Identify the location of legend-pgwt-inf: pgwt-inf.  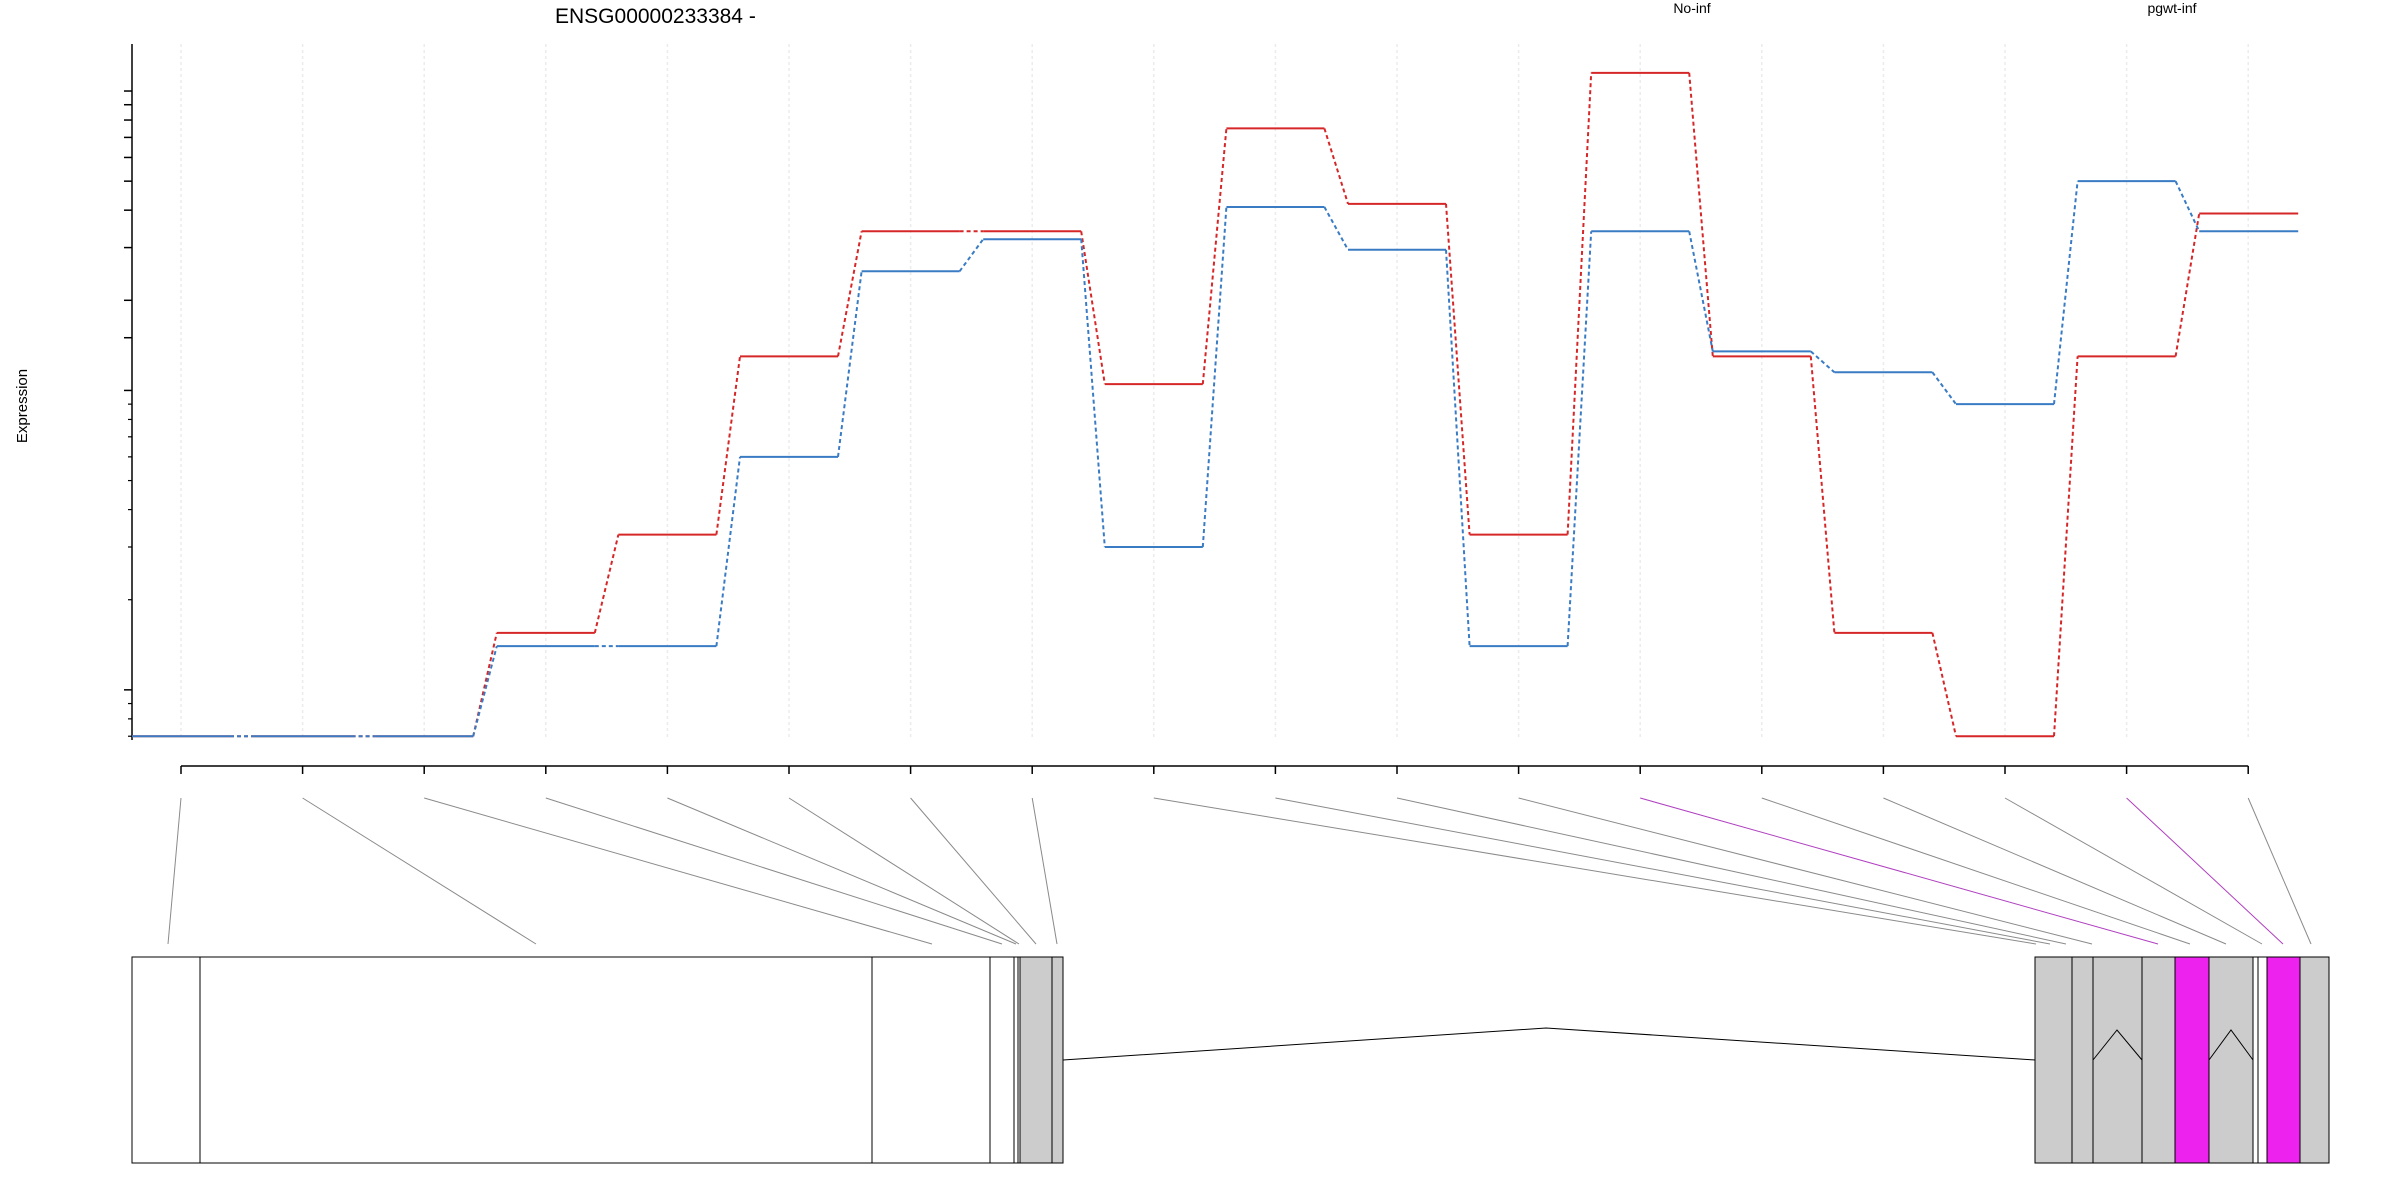
(2171, 8).